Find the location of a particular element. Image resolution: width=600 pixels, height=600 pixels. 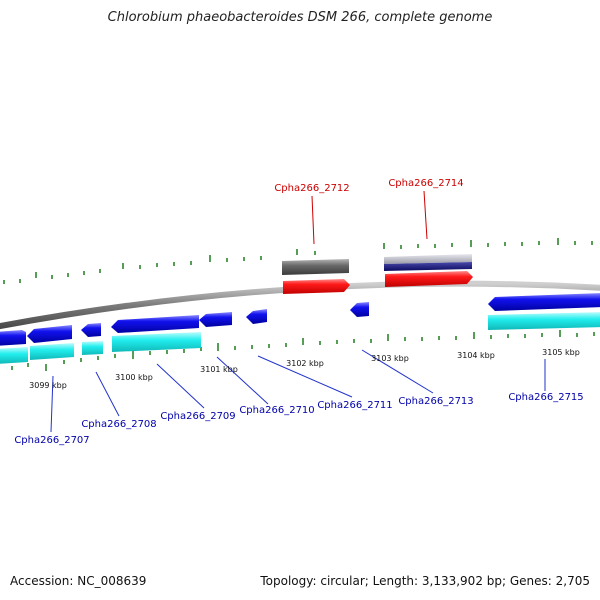

forward-gene-labels: Cpha266_2712 Cpha266_2714 is located at coordinates (368, 186).